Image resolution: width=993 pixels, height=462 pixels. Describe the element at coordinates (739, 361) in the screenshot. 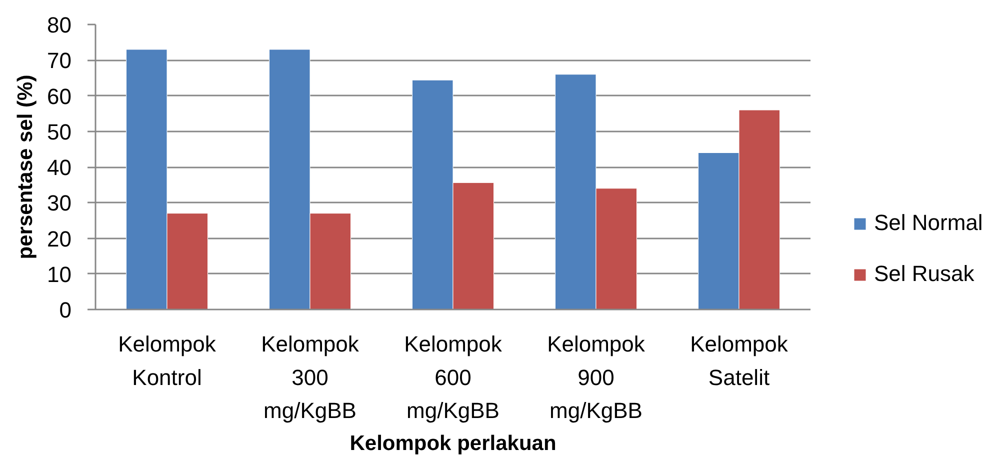

I see `x-tick-label: Kelompok Satelit` at that location.